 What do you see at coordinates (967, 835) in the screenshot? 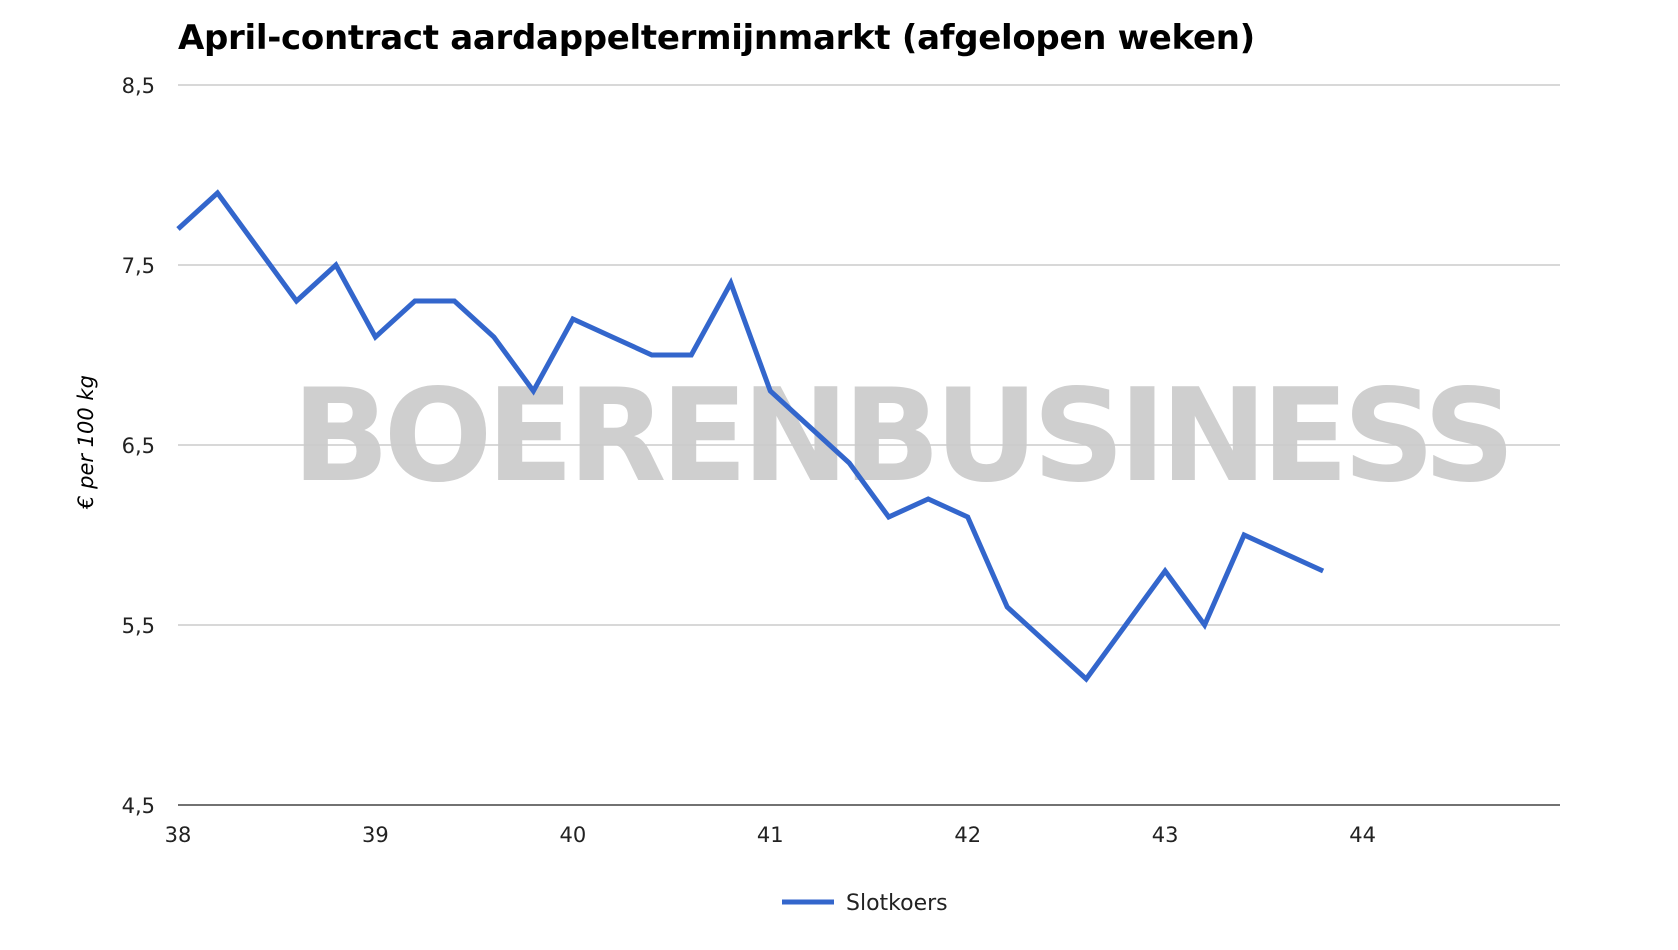
I see `x-tick-label: 42` at bounding box center [967, 835].